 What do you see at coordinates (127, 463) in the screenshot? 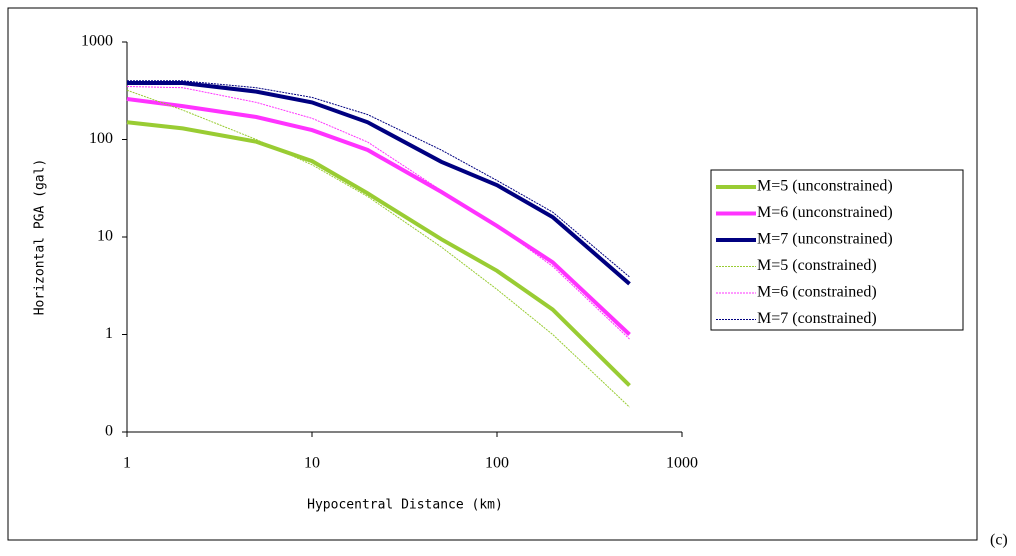
I see `x-tick-label: 1` at bounding box center [127, 463].